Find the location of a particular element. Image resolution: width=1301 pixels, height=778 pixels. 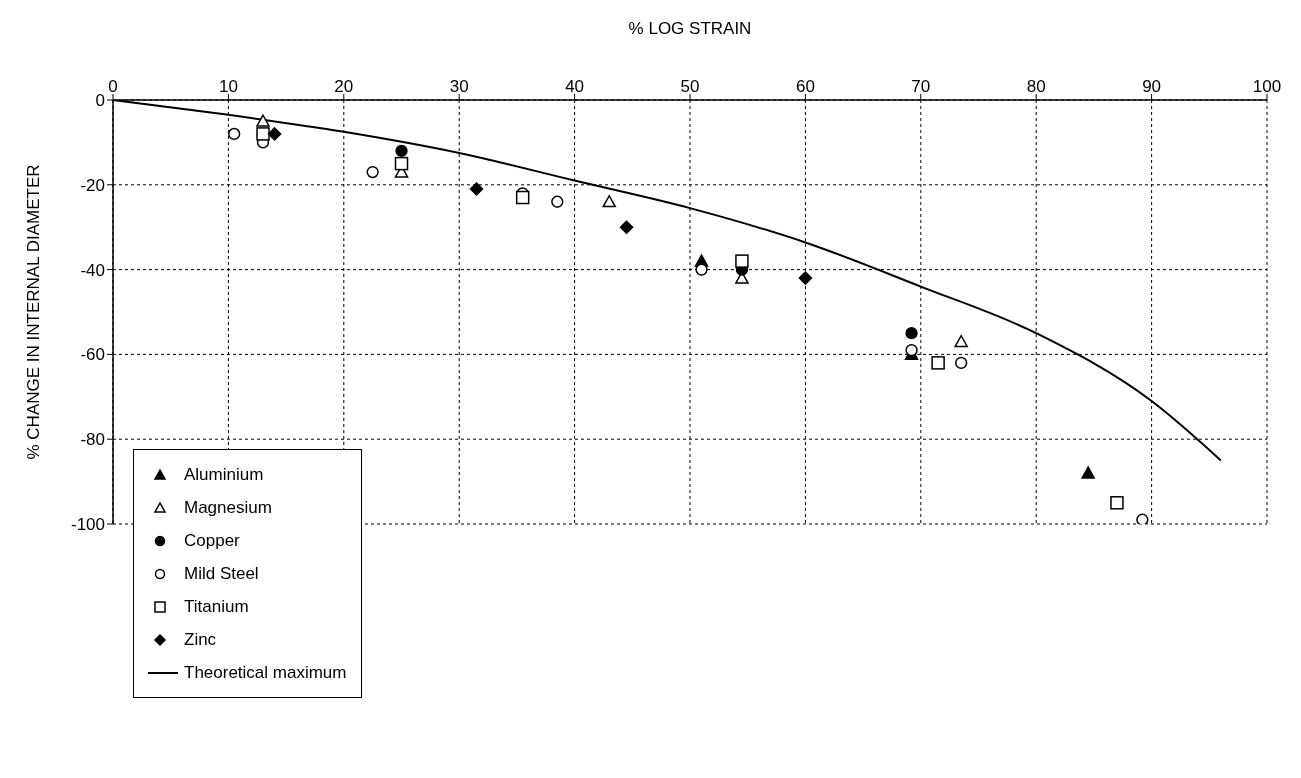

x-tick-label: 0 is located at coordinates (113, 86).